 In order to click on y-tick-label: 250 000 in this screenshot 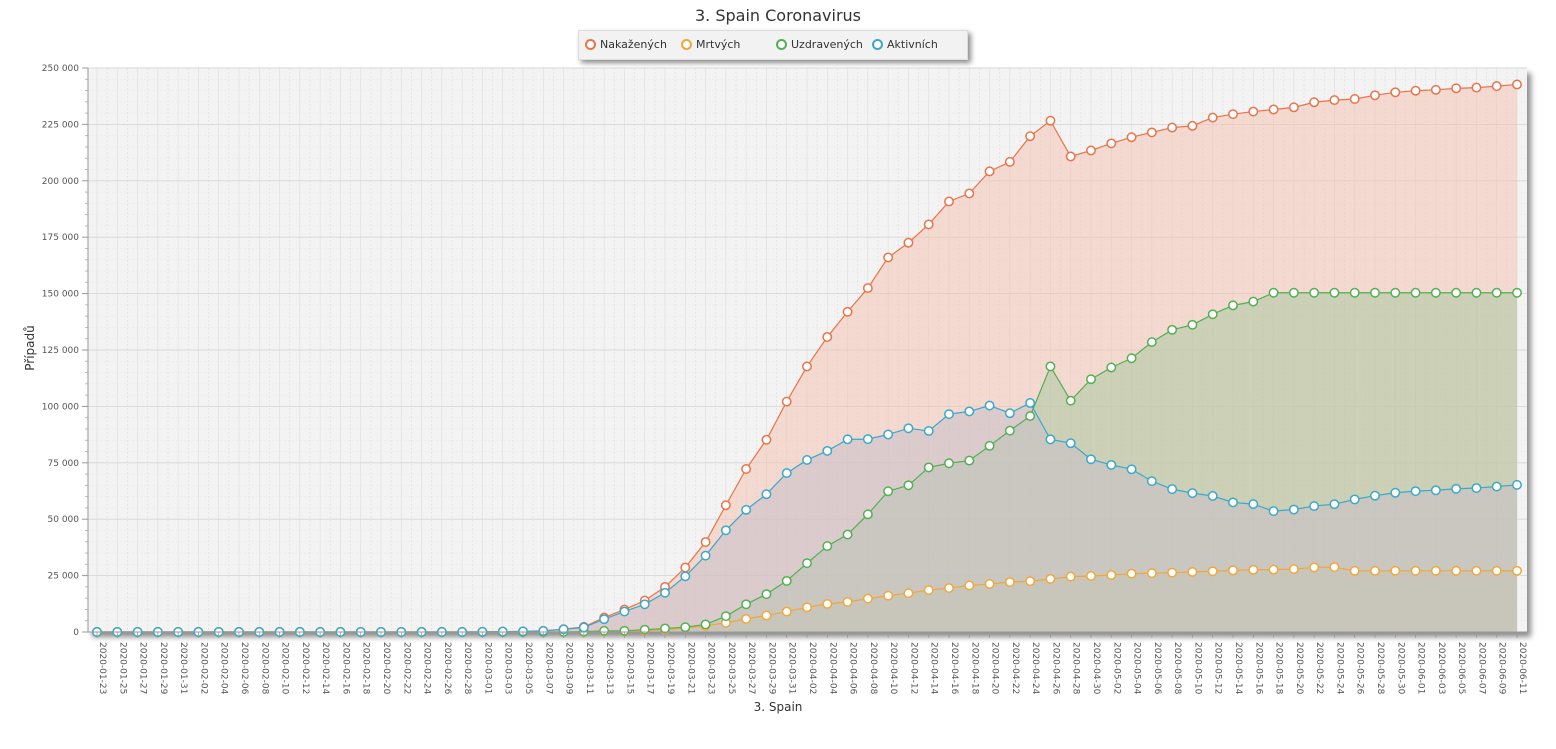, I will do `click(60, 69)`.